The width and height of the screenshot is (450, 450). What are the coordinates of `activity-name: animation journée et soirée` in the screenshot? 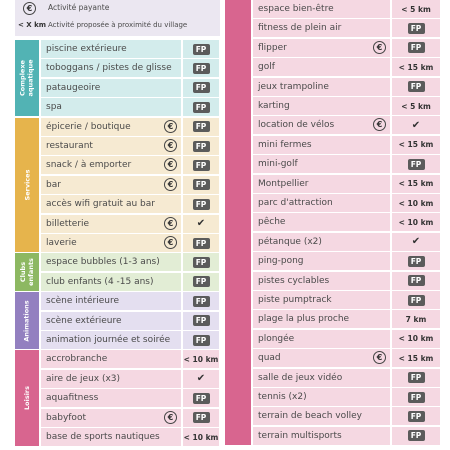 It's located at (111, 340).